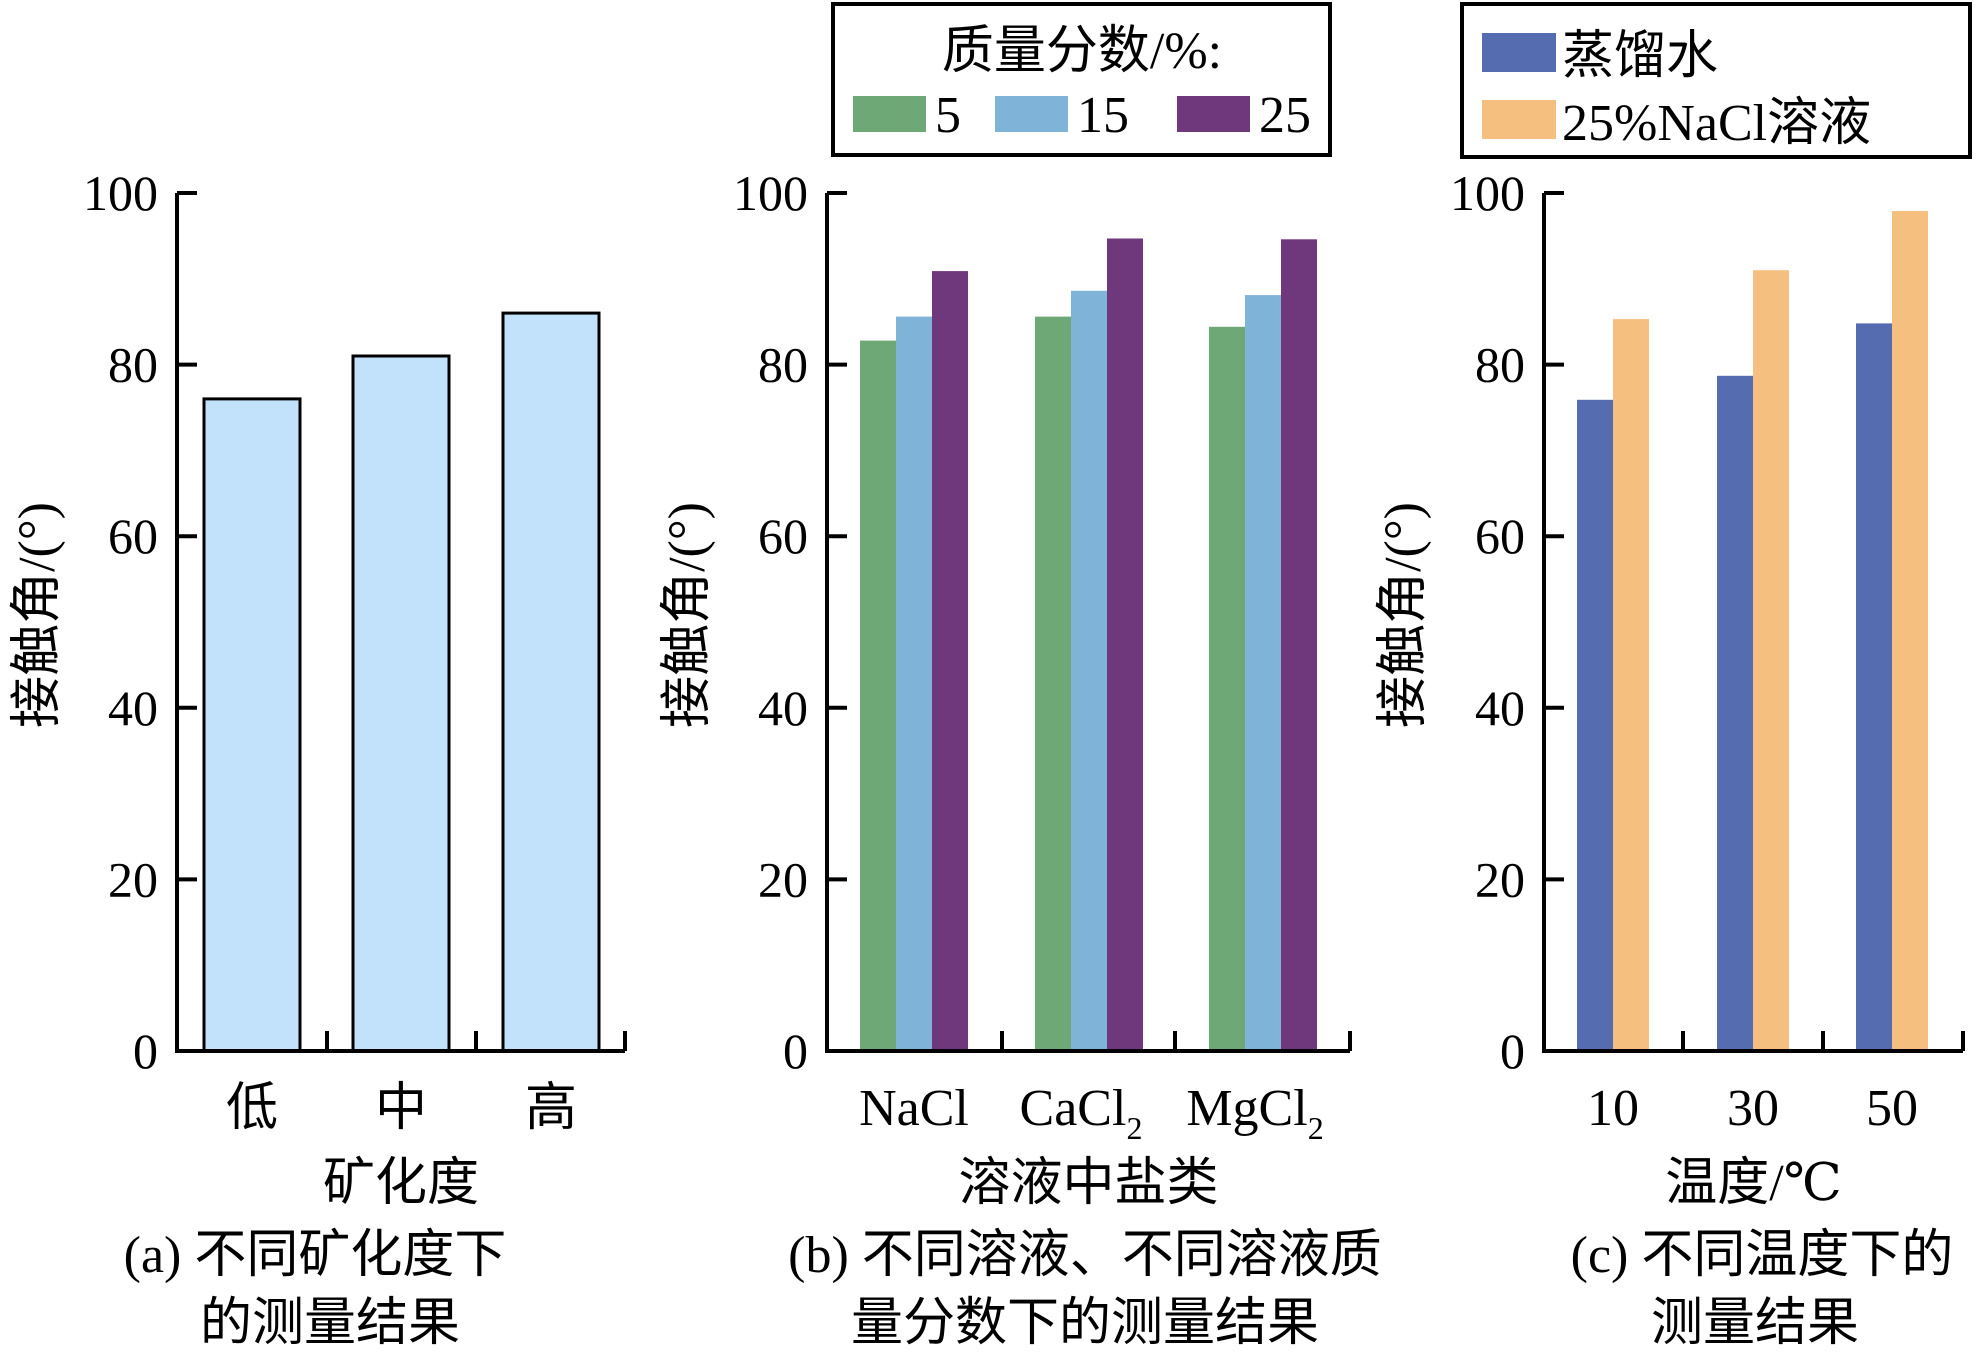  What do you see at coordinates (1631, 685) in the screenshot?
I see `bar-c-25%NaCl溶液-0` at bounding box center [1631, 685].